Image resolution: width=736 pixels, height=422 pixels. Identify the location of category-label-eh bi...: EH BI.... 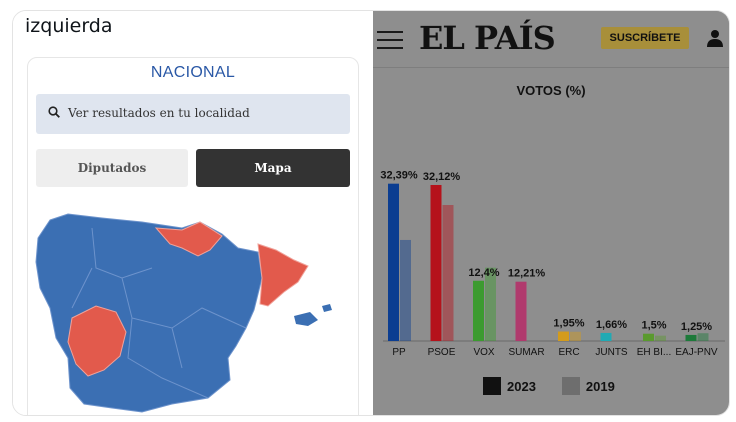
(654, 352).